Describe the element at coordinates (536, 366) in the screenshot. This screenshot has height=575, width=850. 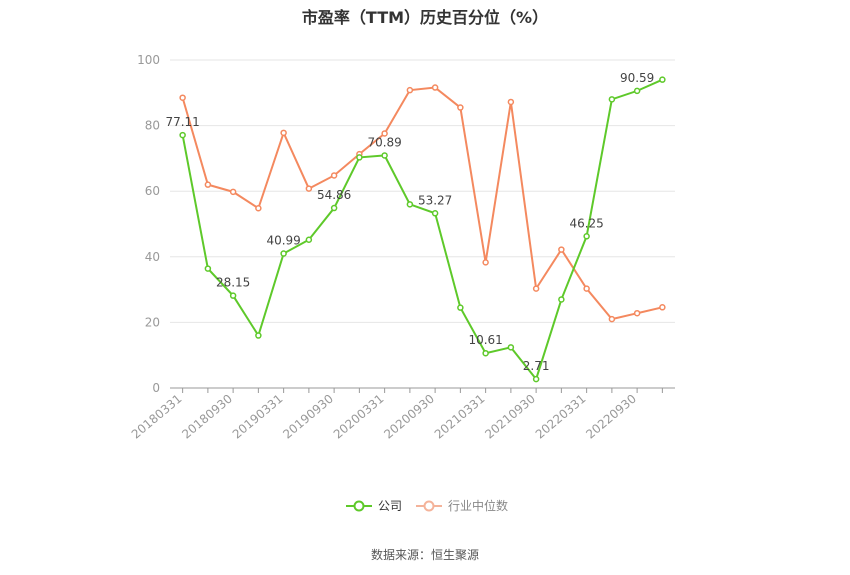
I see `data-label: 2.71` at that location.